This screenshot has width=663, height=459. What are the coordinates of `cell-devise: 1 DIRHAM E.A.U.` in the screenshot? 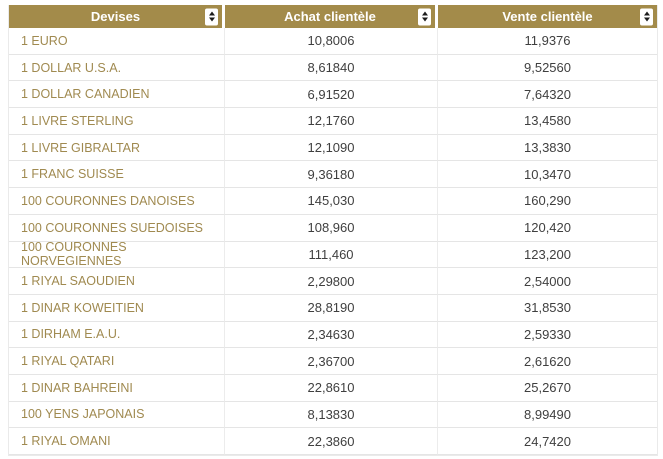 It's located at (117, 335).